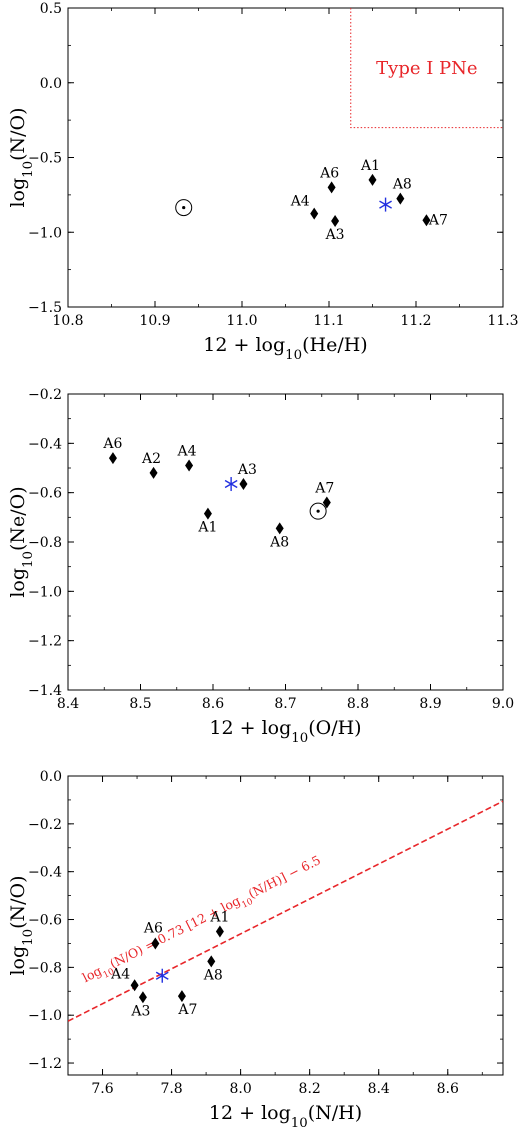  Describe the element at coordinates (415, 321) in the screenshot. I see `x-tick-label: 11.2` at that location.